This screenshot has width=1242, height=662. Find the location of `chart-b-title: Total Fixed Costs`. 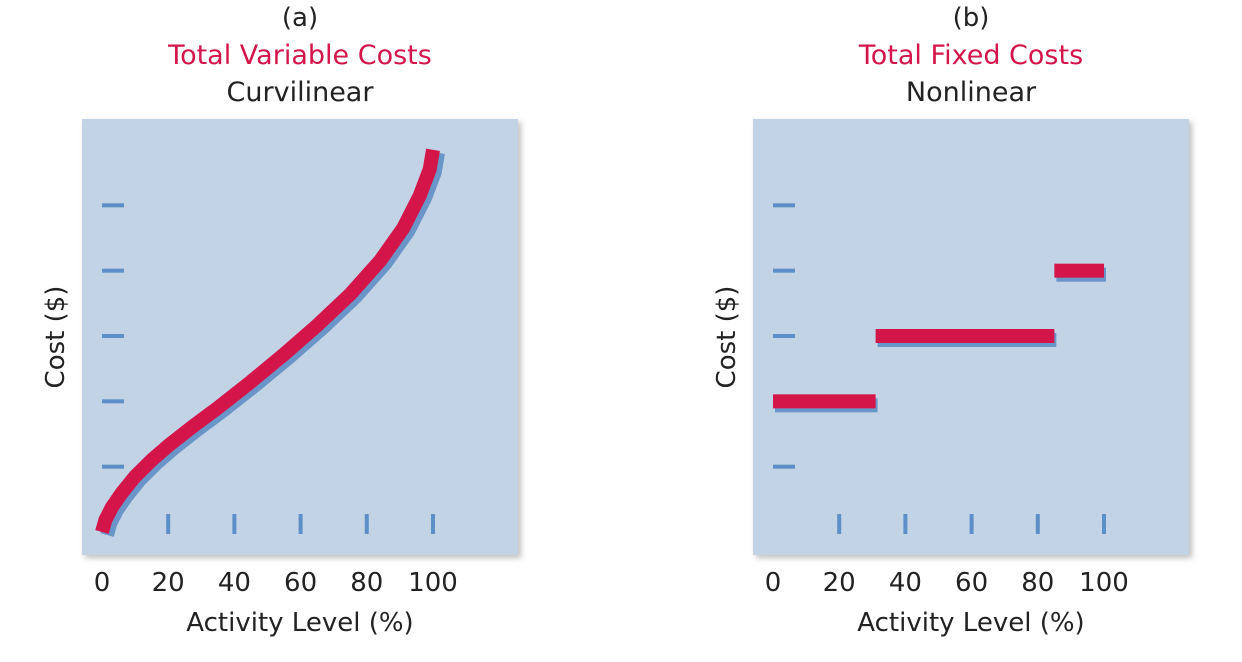

chart-b-title: Total Fixed Costs is located at coordinates (971, 55).